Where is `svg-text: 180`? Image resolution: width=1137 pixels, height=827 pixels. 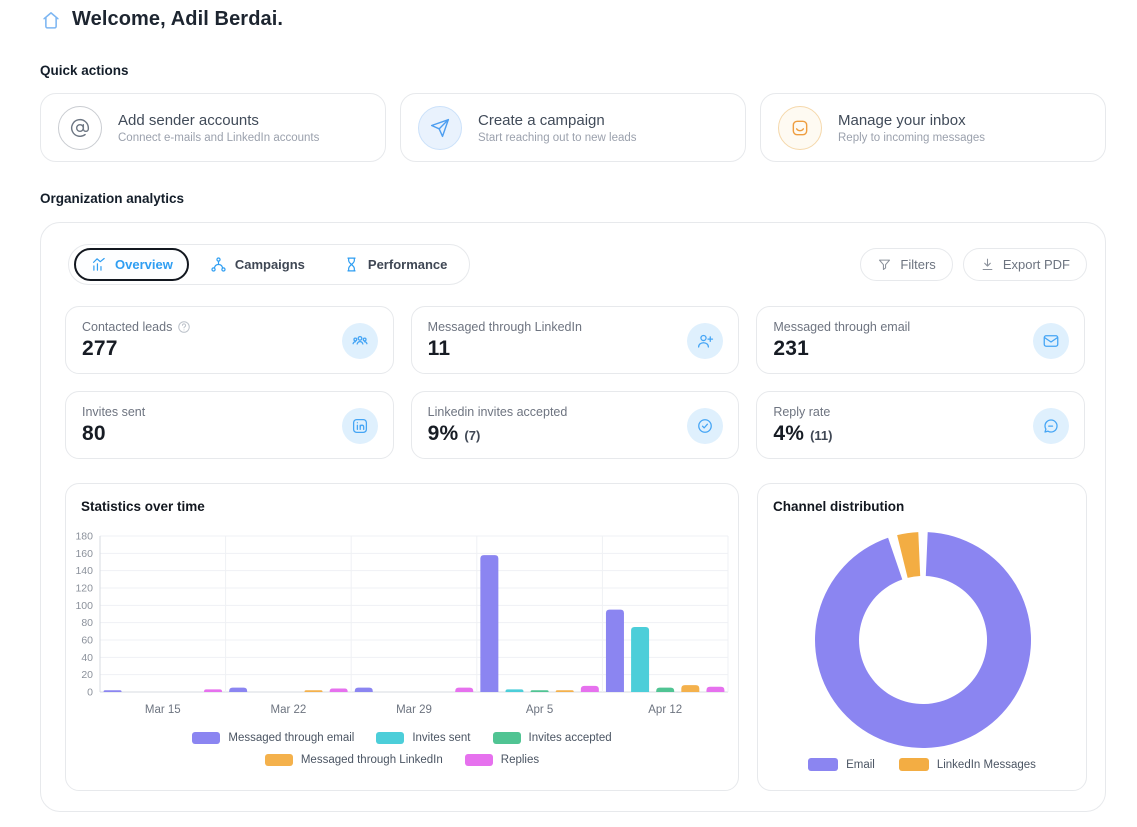
svg-text: 180 is located at coordinates (84, 537).